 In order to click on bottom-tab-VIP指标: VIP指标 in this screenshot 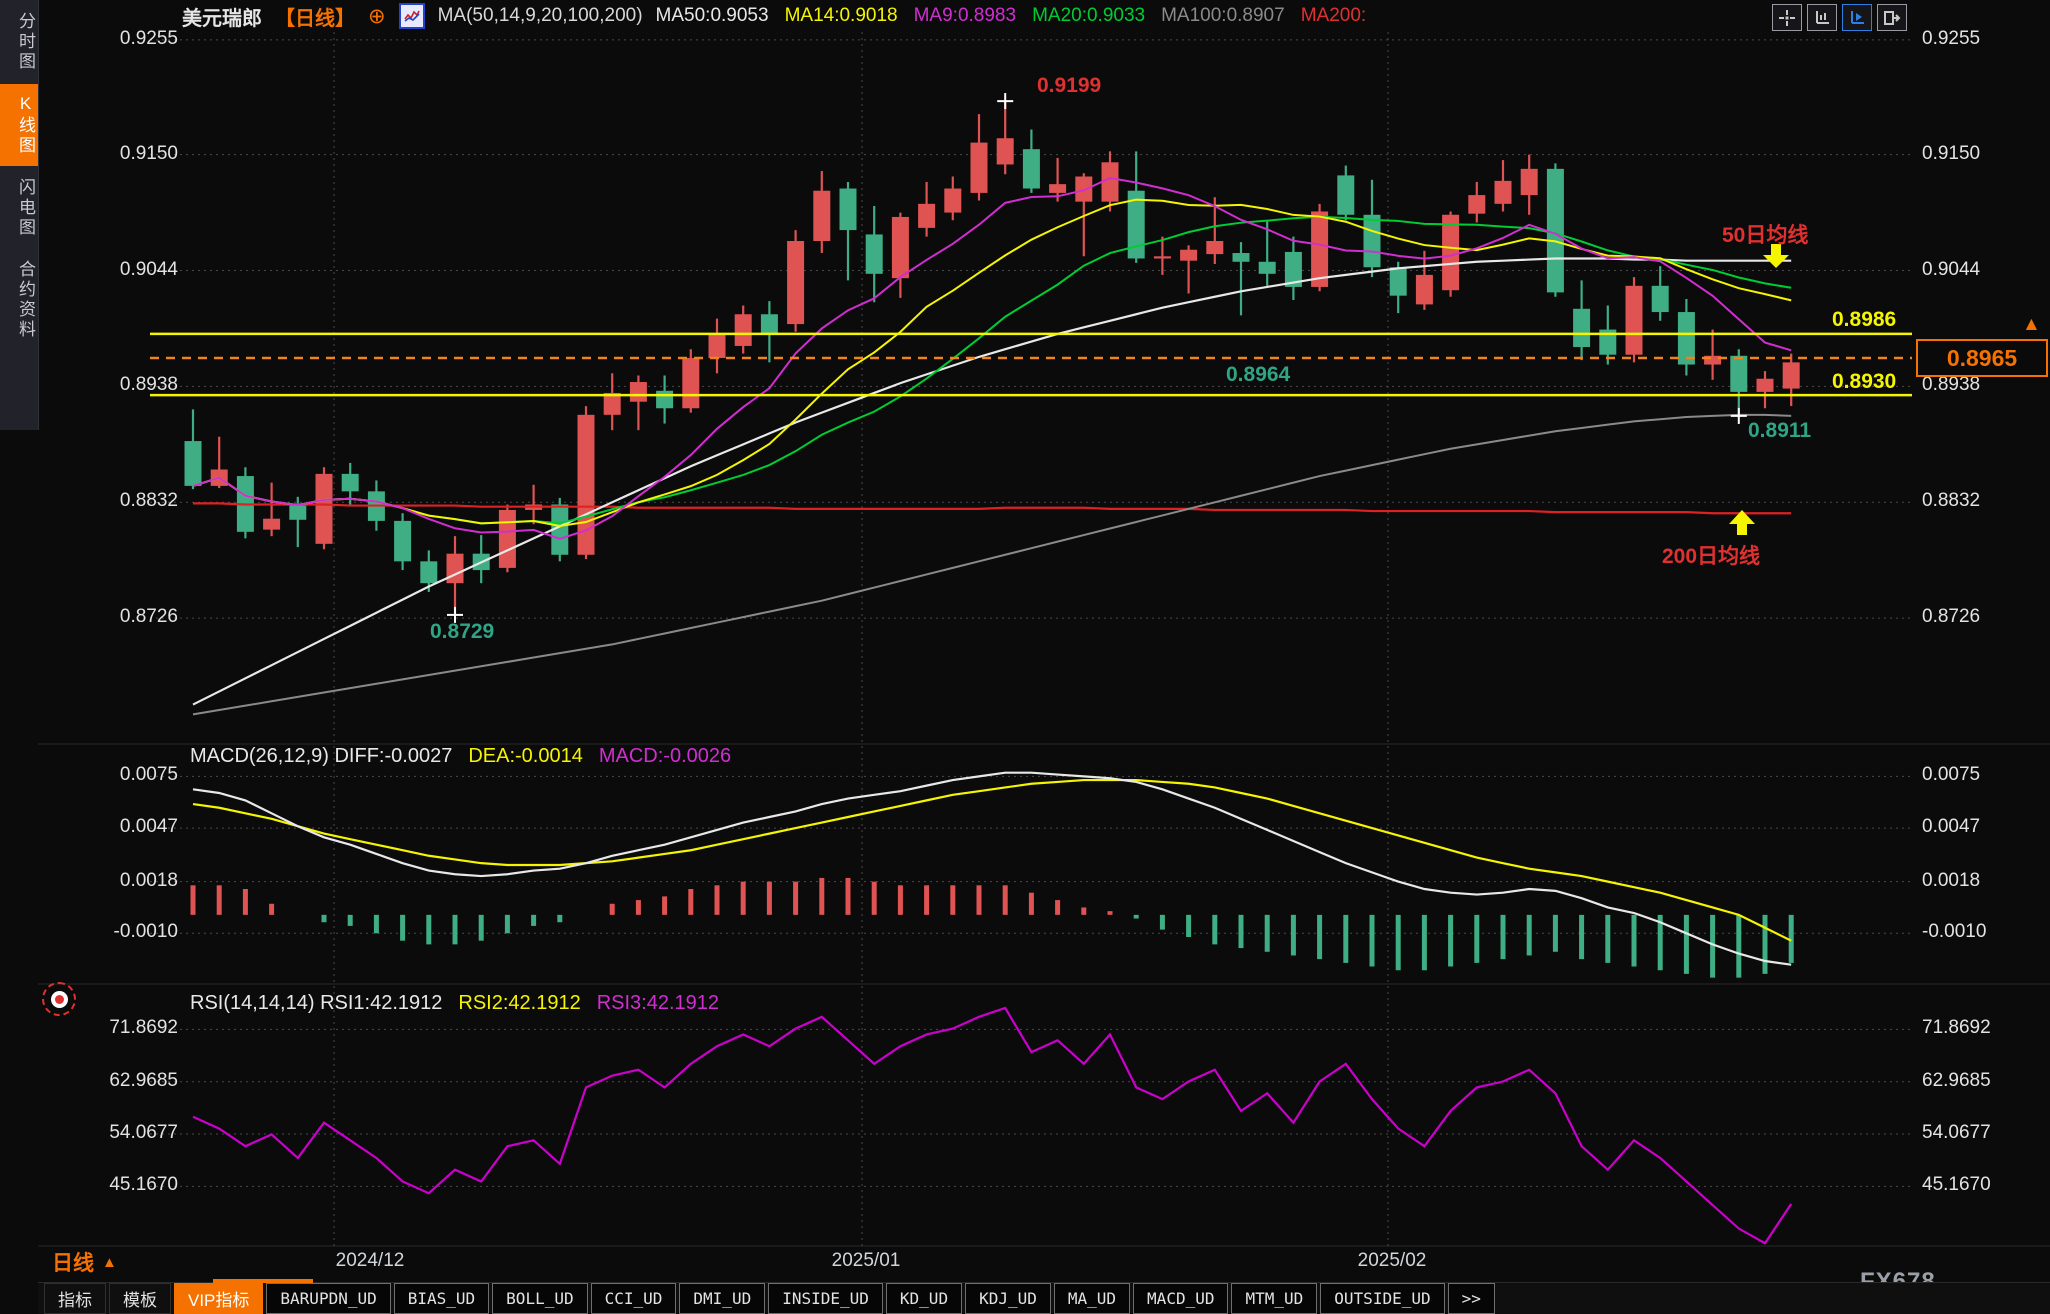, I will do `click(219, 1298)`.